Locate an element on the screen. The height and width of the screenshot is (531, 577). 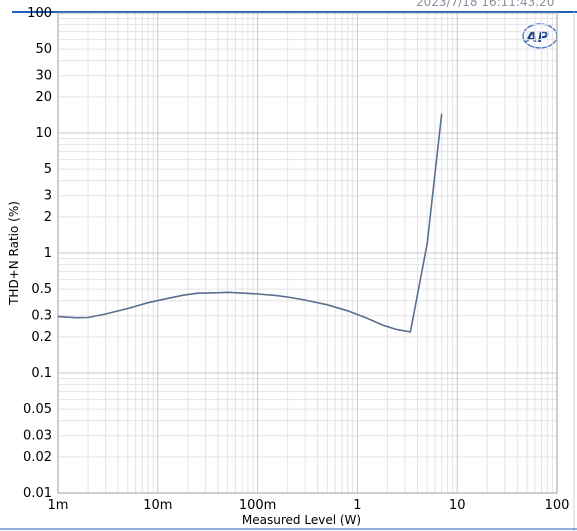
y-tick-label: 0.05 is located at coordinates (37, 409).